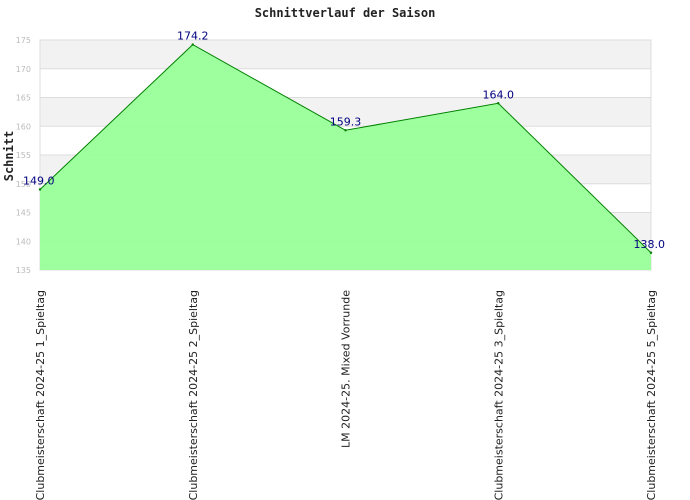 Image resolution: width=690 pixels, height=500 pixels. I want to click on y-tick-label: 155, so click(23, 155).